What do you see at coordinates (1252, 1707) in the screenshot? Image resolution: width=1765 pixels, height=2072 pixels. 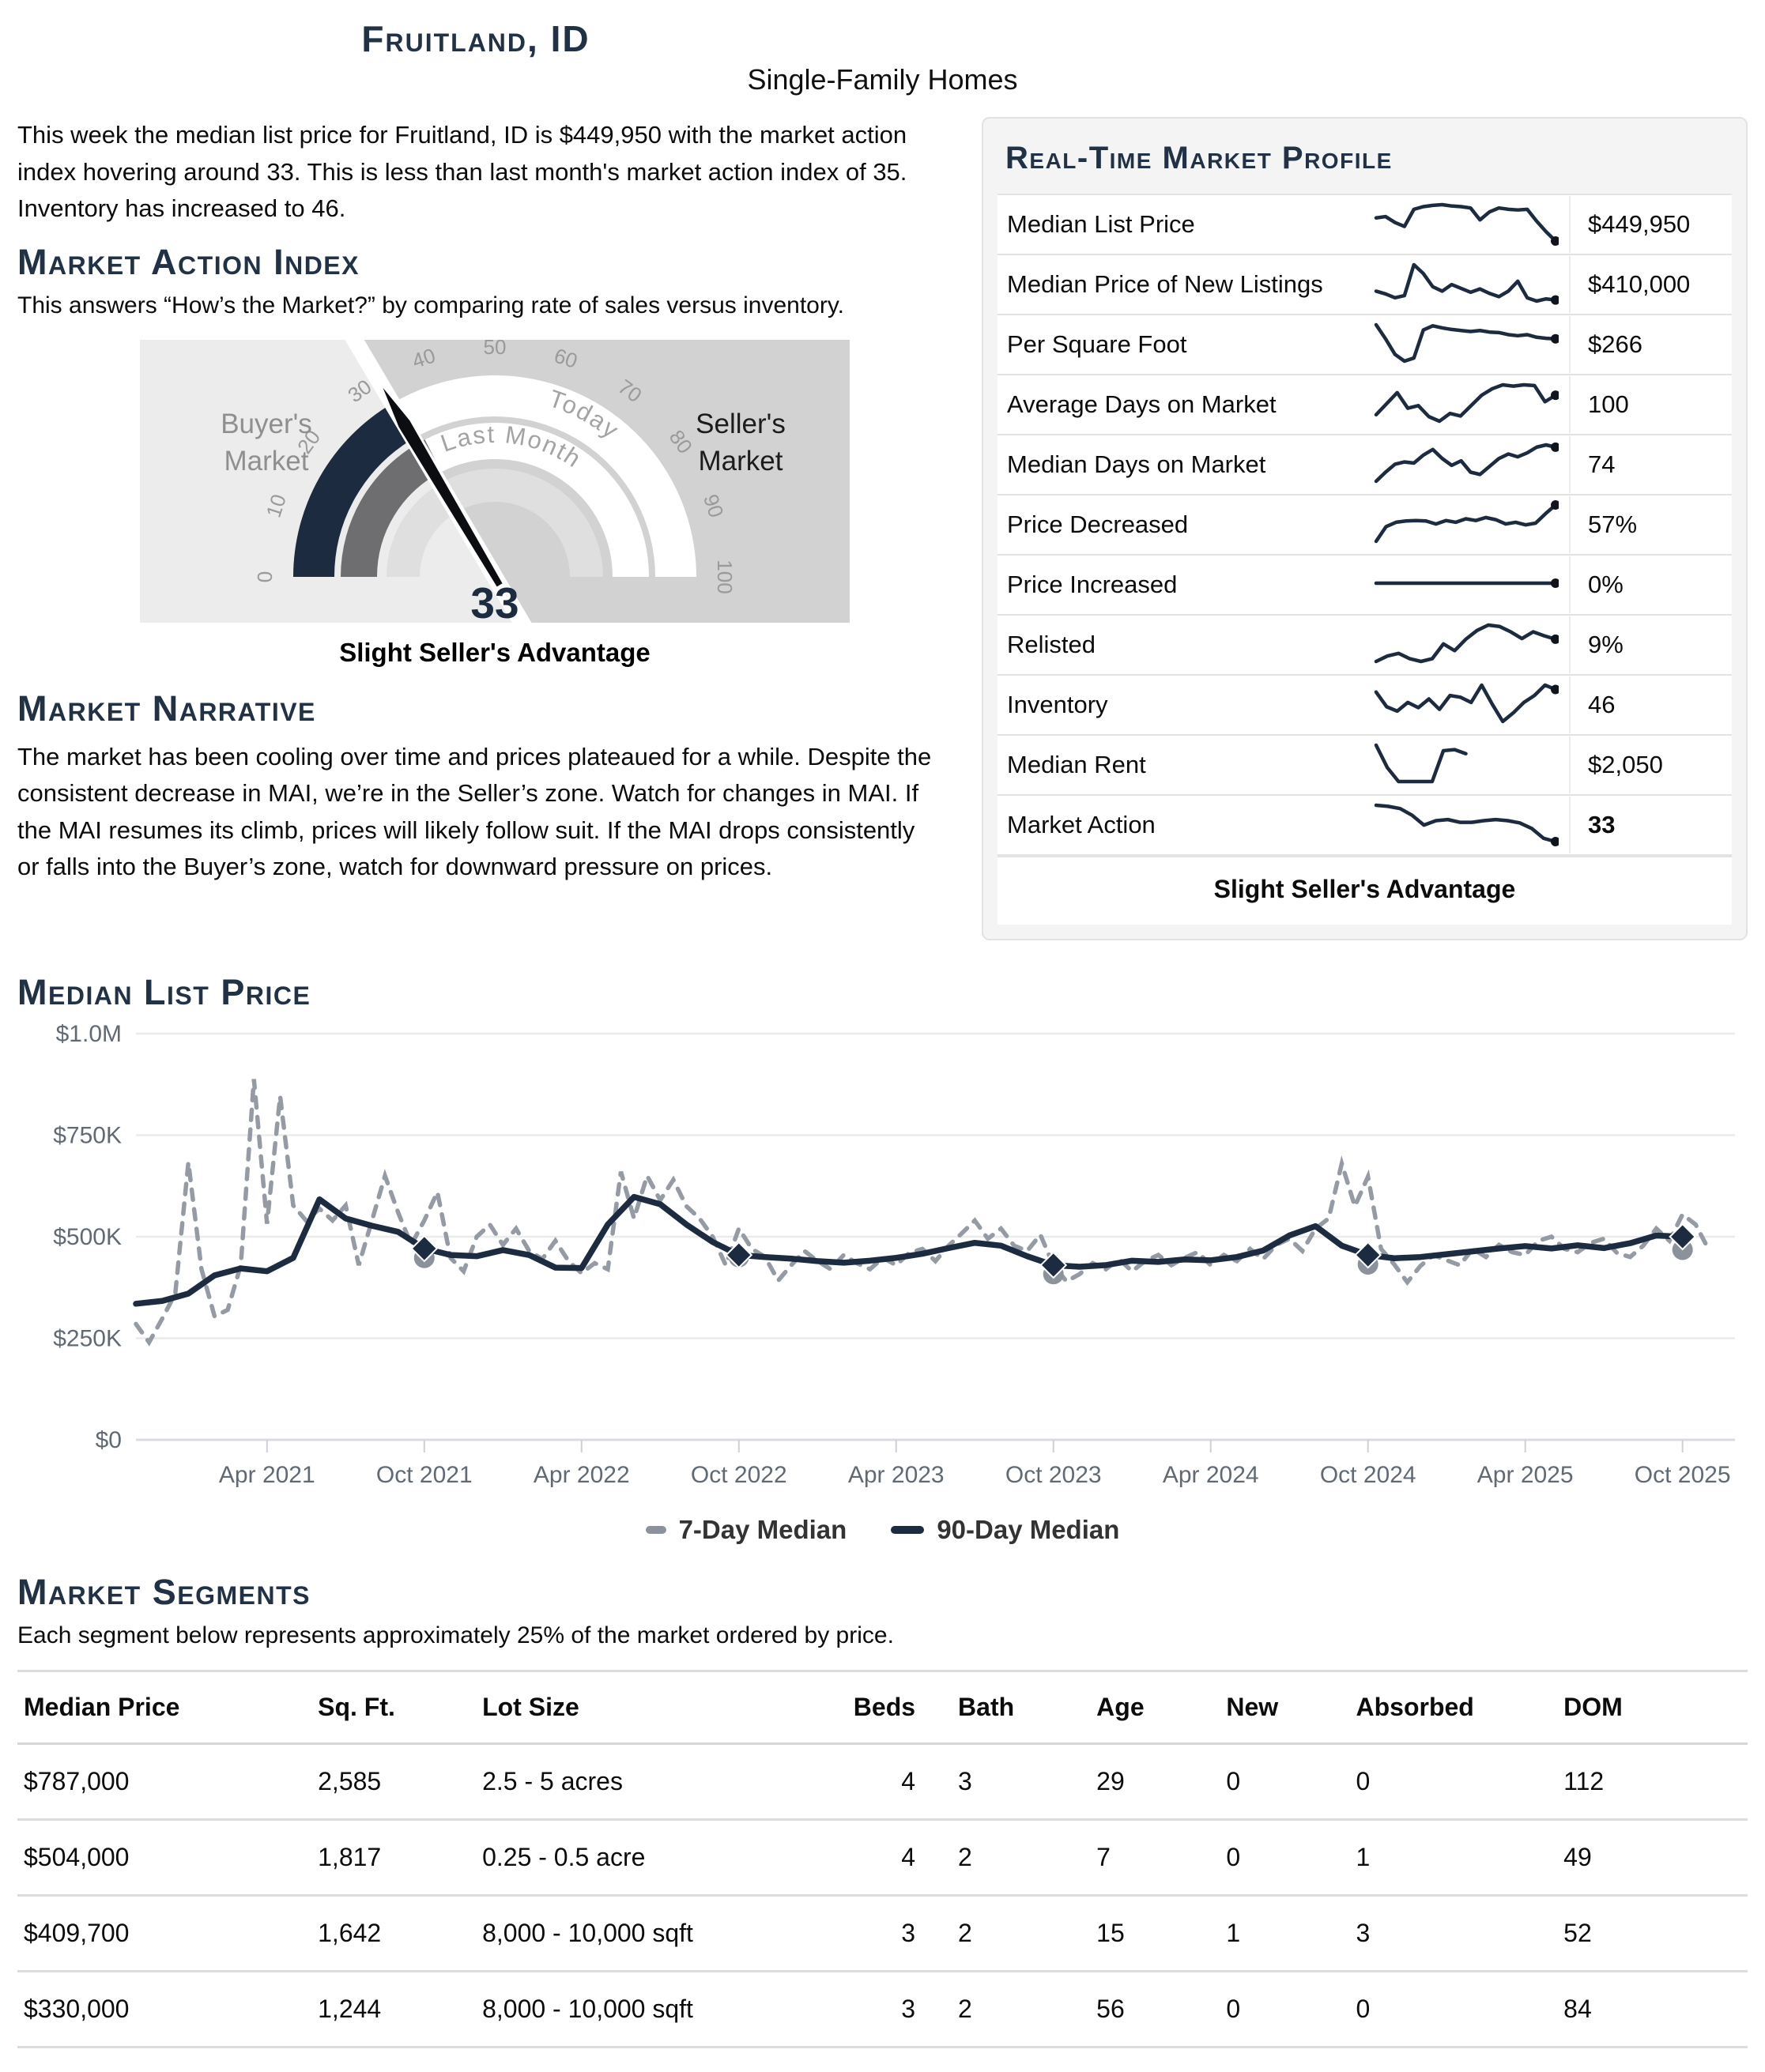 I see `segments-column-header: New` at bounding box center [1252, 1707].